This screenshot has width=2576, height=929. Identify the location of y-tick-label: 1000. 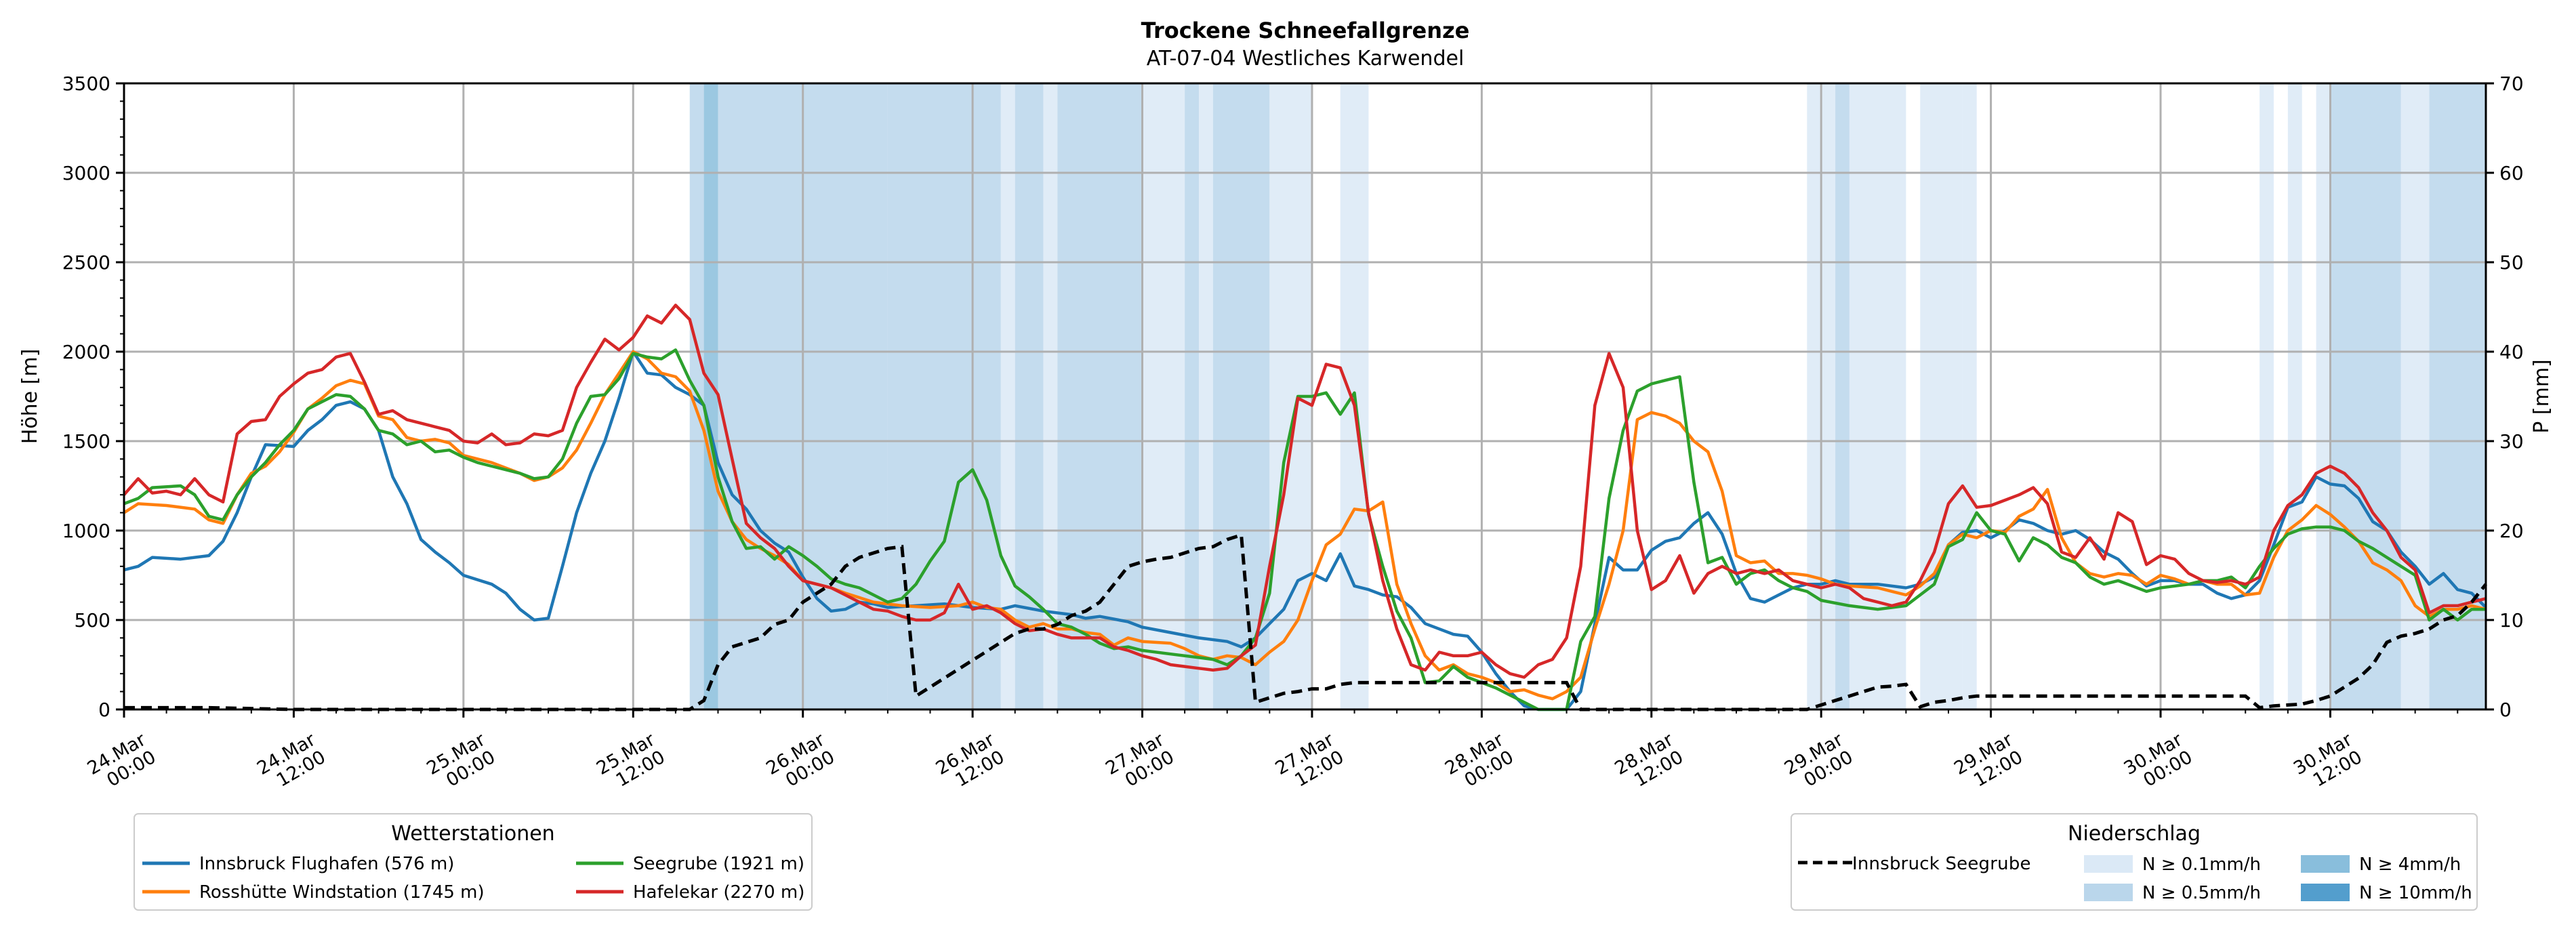
(86, 531).